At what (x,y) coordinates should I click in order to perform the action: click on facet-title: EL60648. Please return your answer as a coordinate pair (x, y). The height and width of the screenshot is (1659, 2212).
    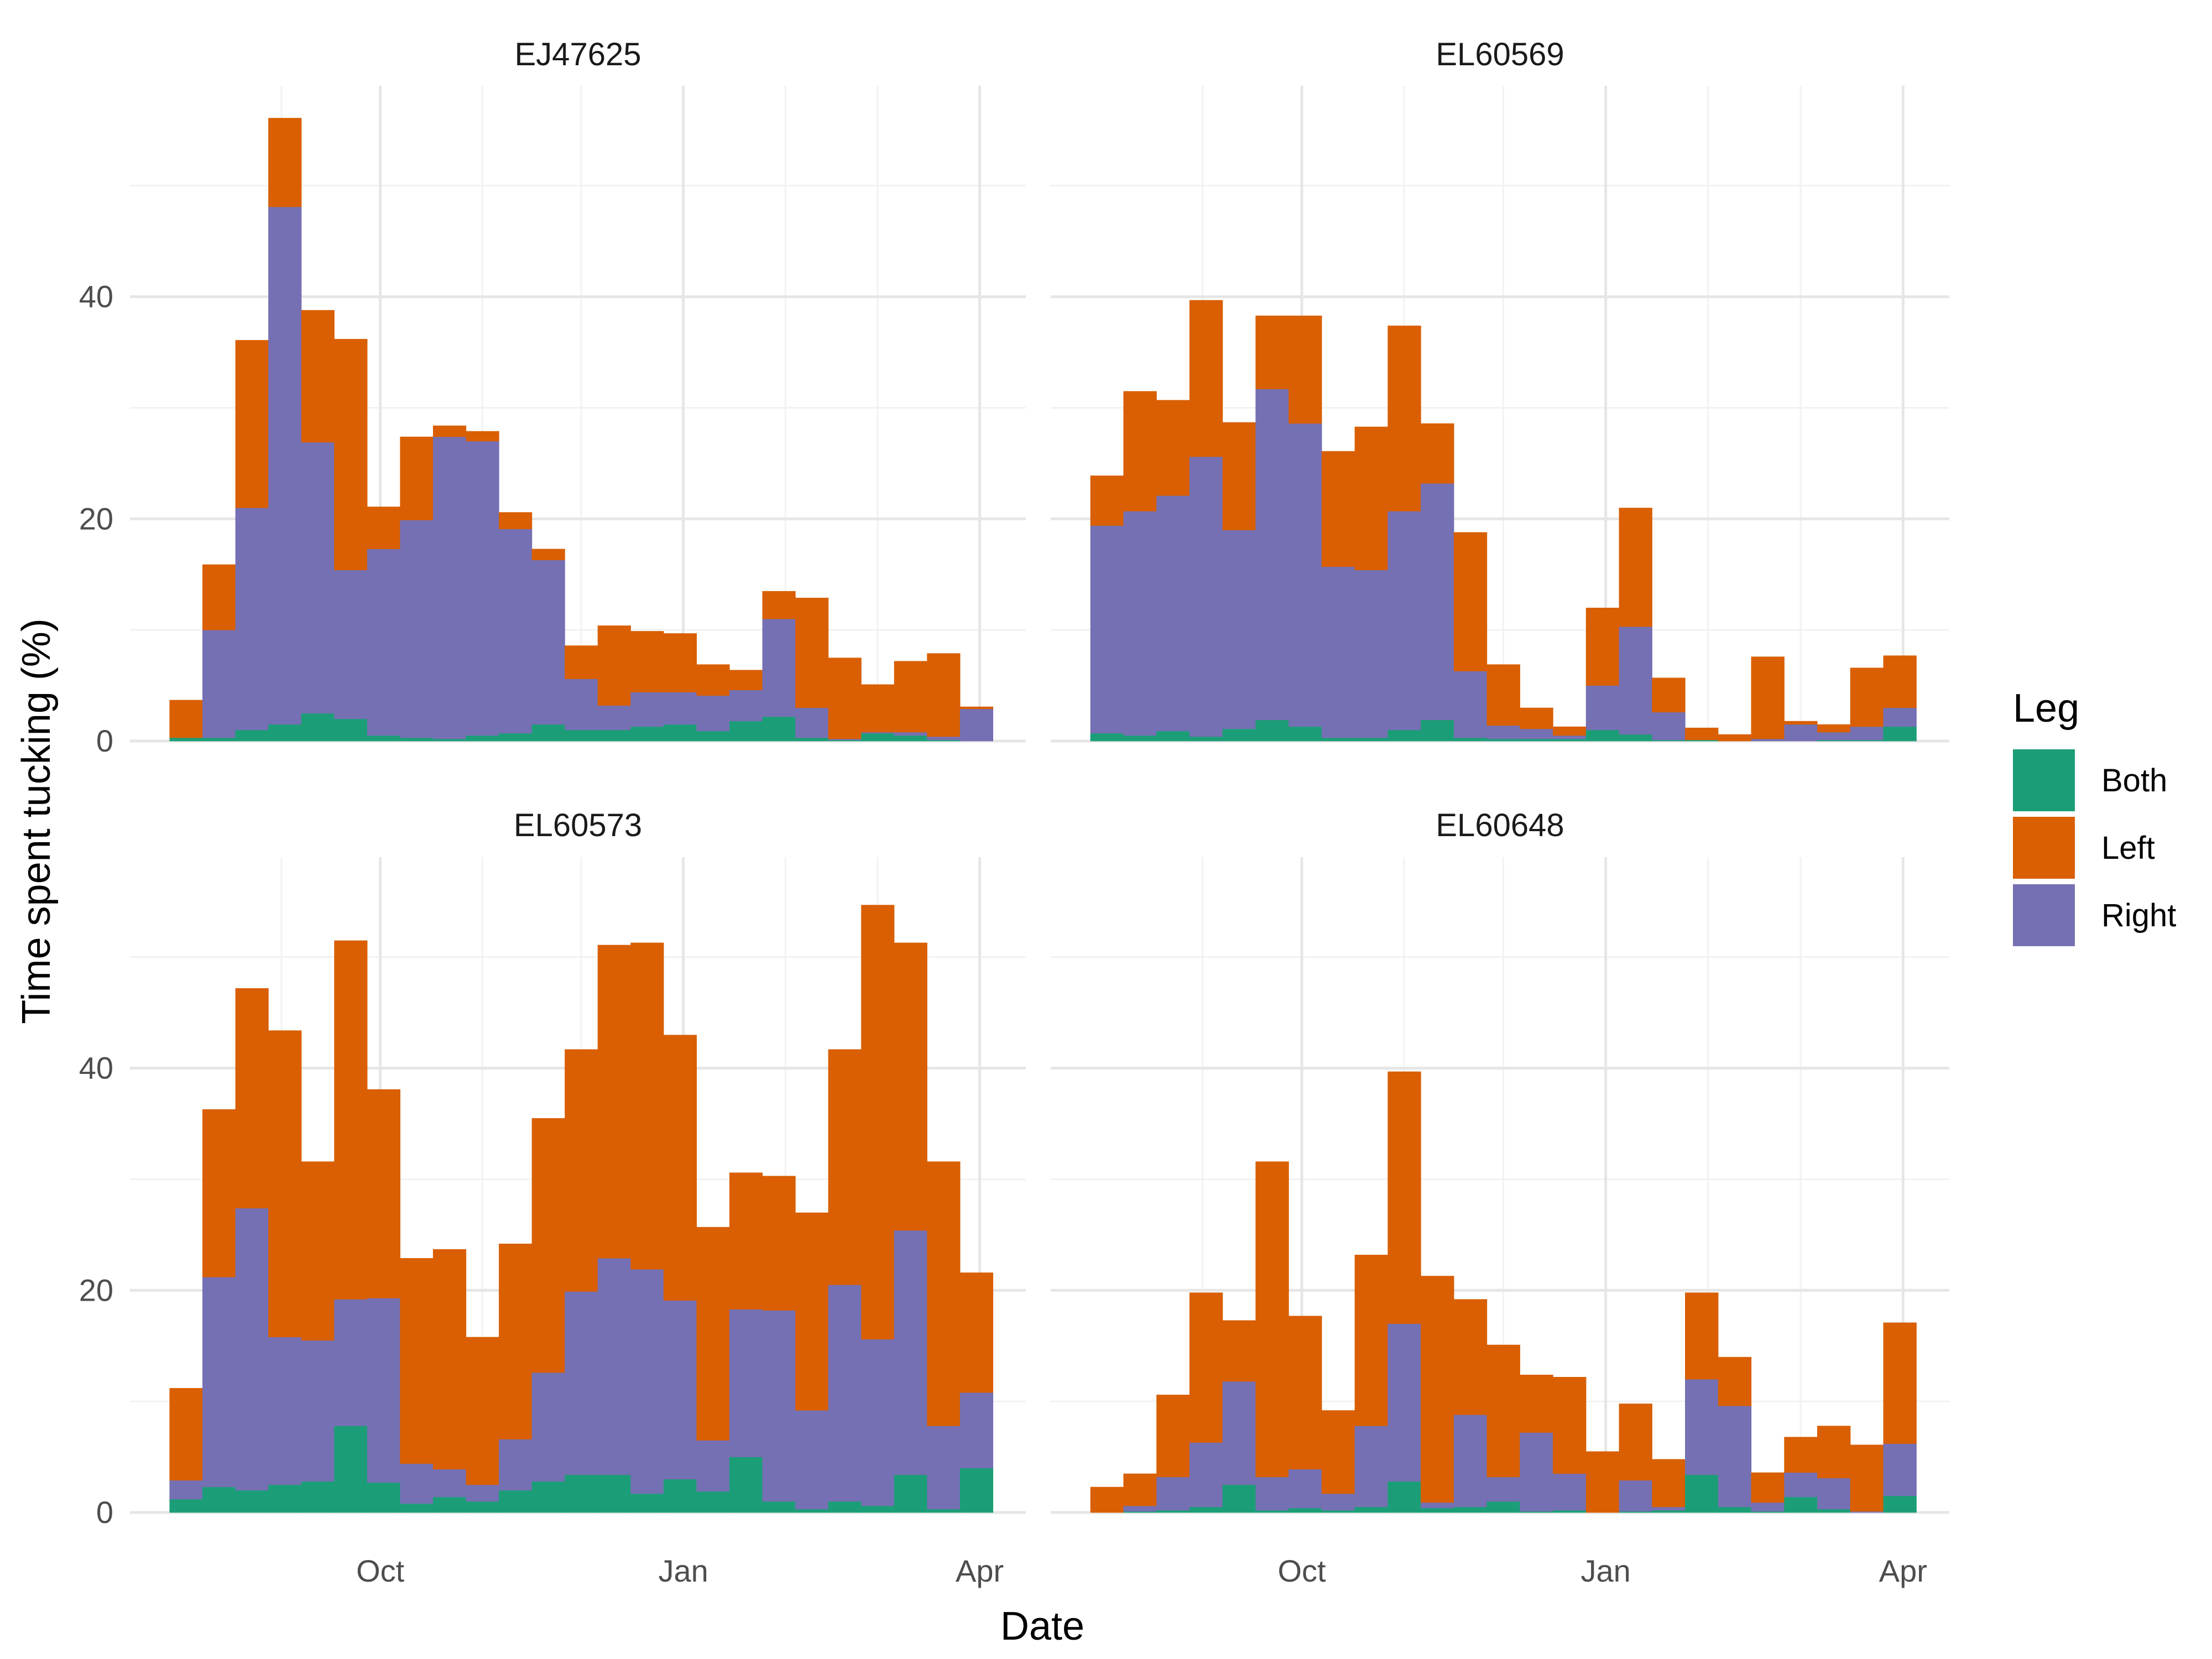
    Looking at the image, I should click on (1500, 825).